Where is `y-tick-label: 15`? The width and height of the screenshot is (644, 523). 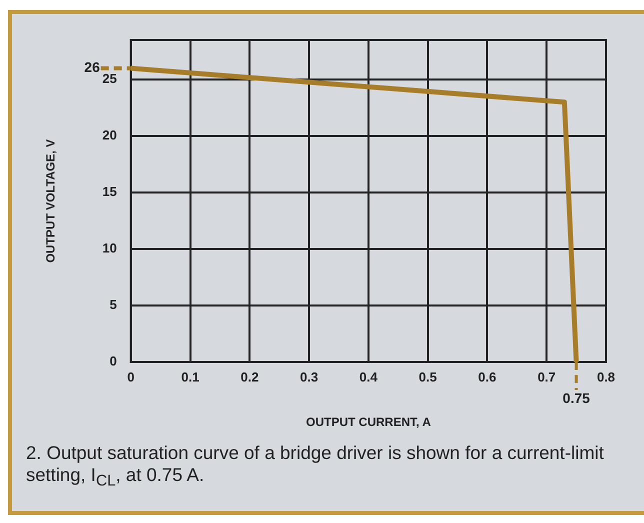
y-tick-label: 15 is located at coordinates (109, 192).